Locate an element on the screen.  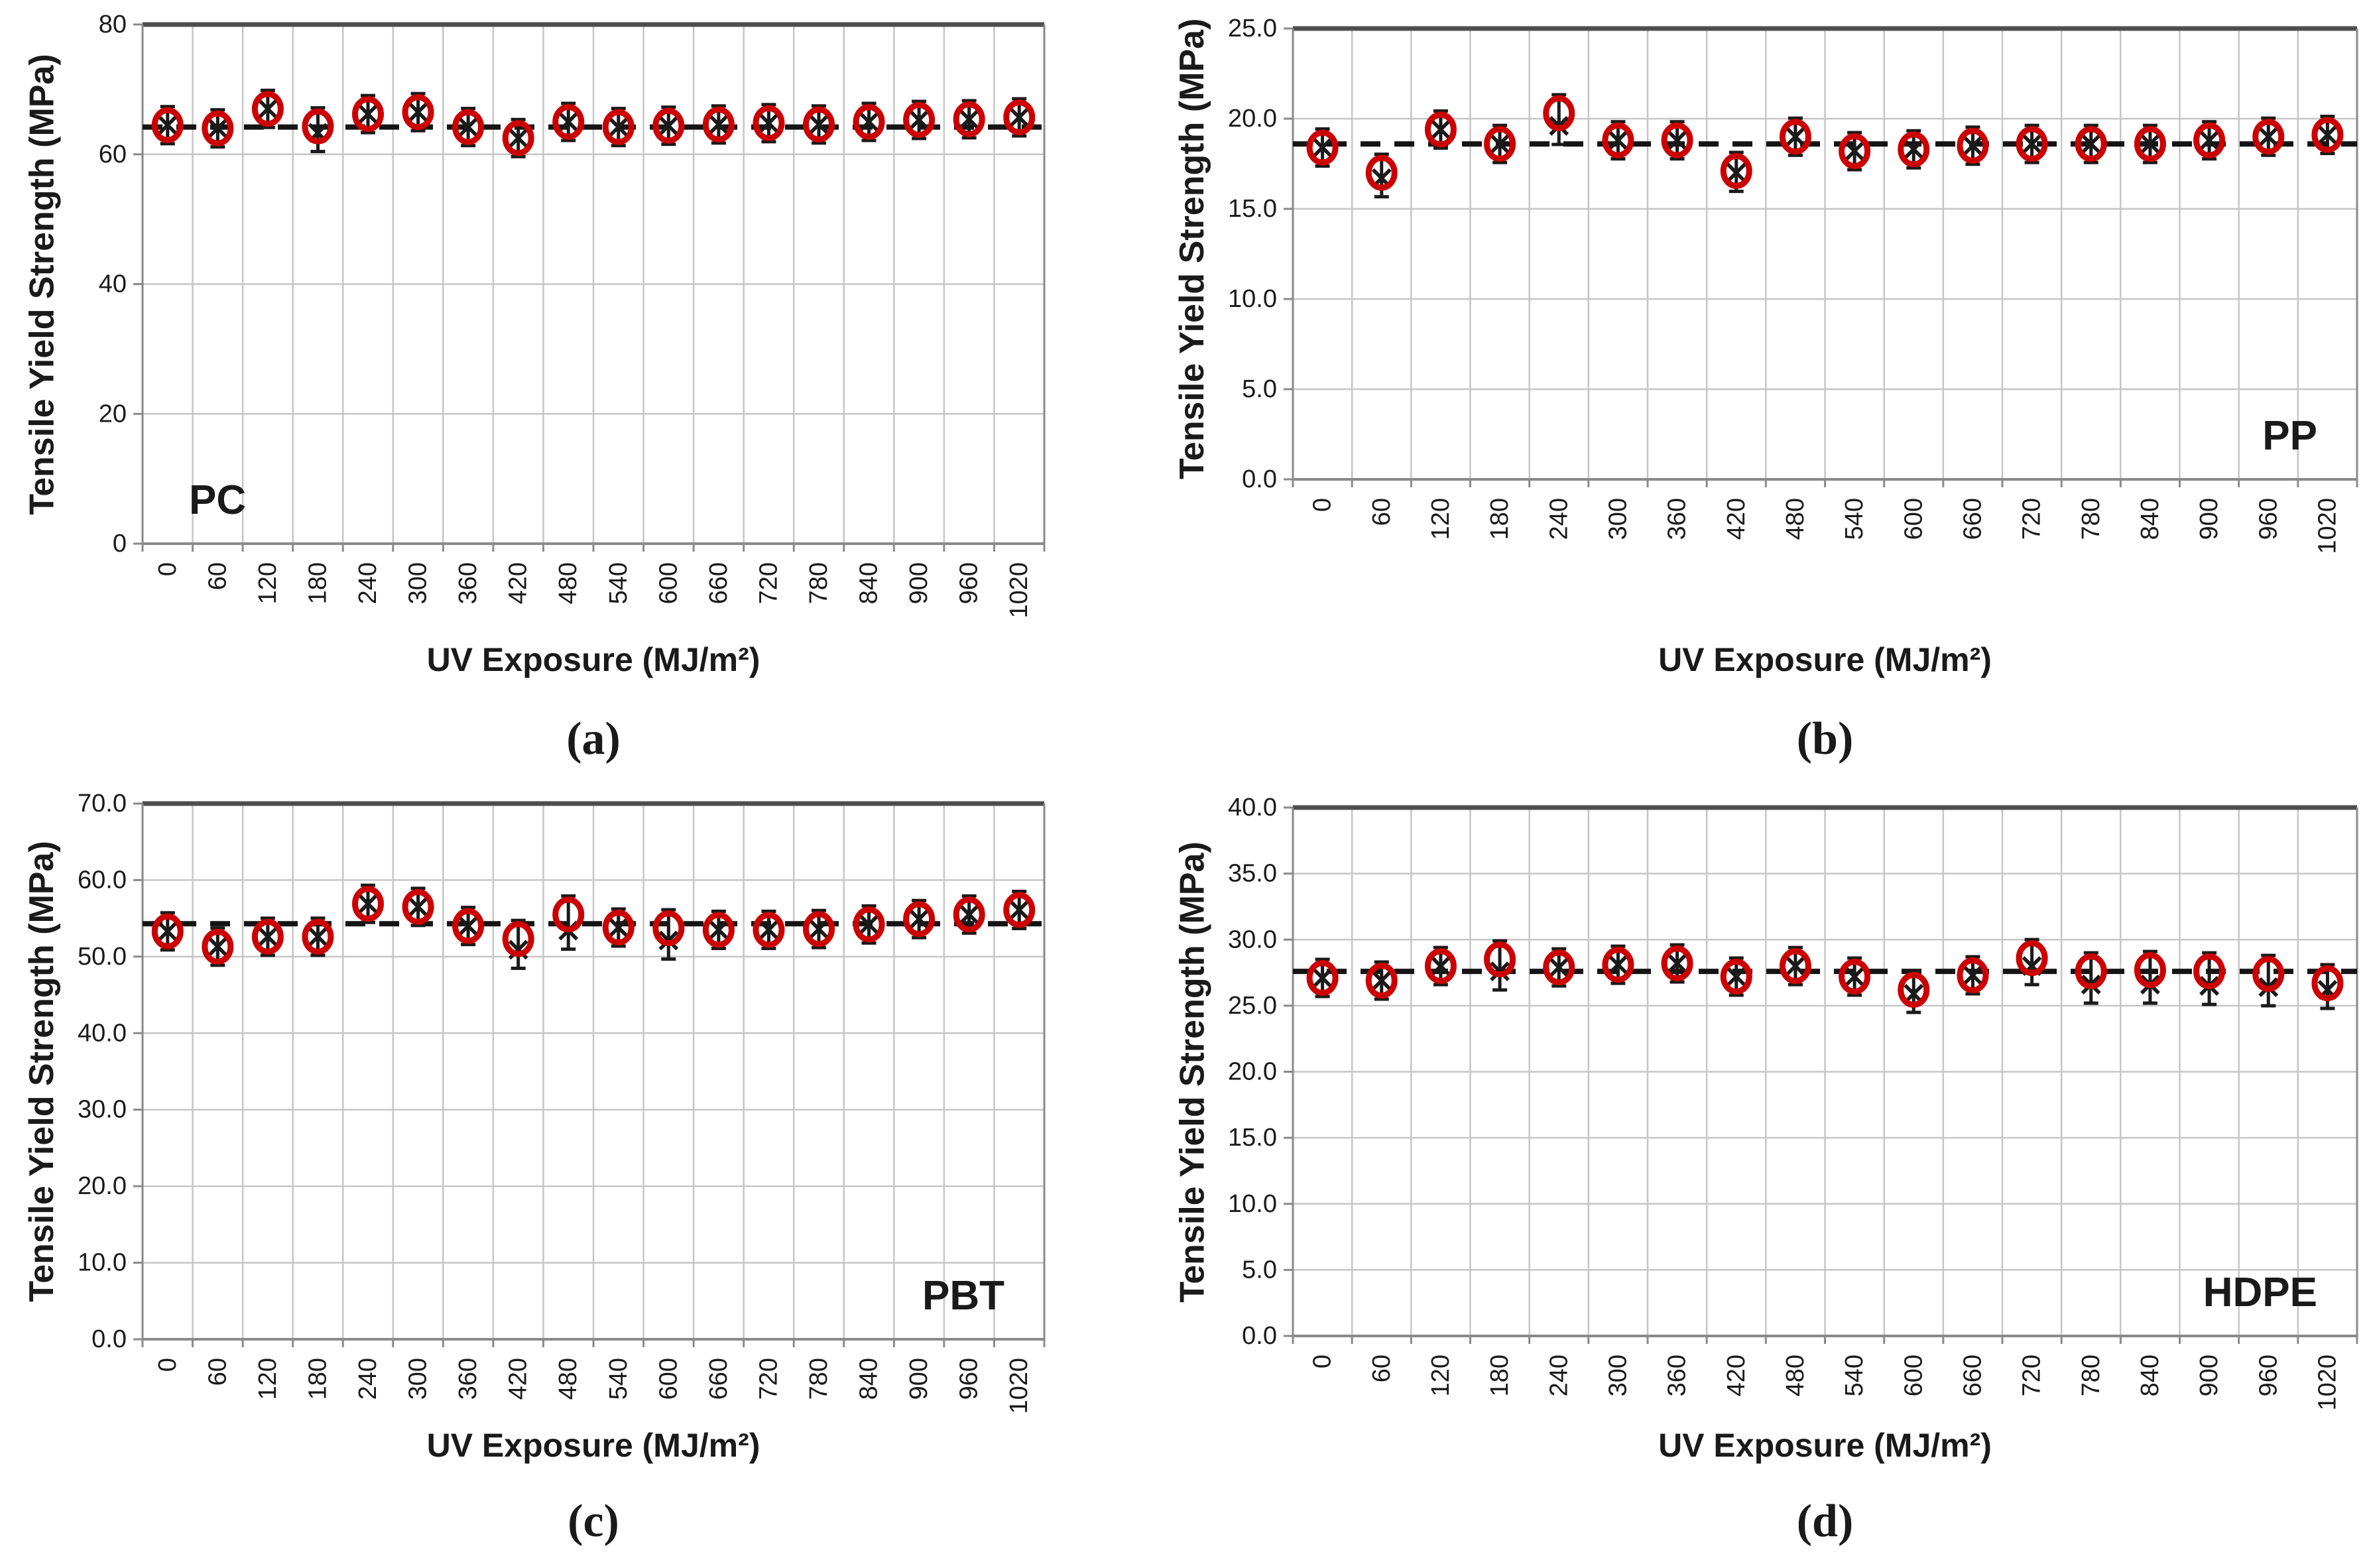
svg-text: 5.0 is located at coordinates (1259, 1270).